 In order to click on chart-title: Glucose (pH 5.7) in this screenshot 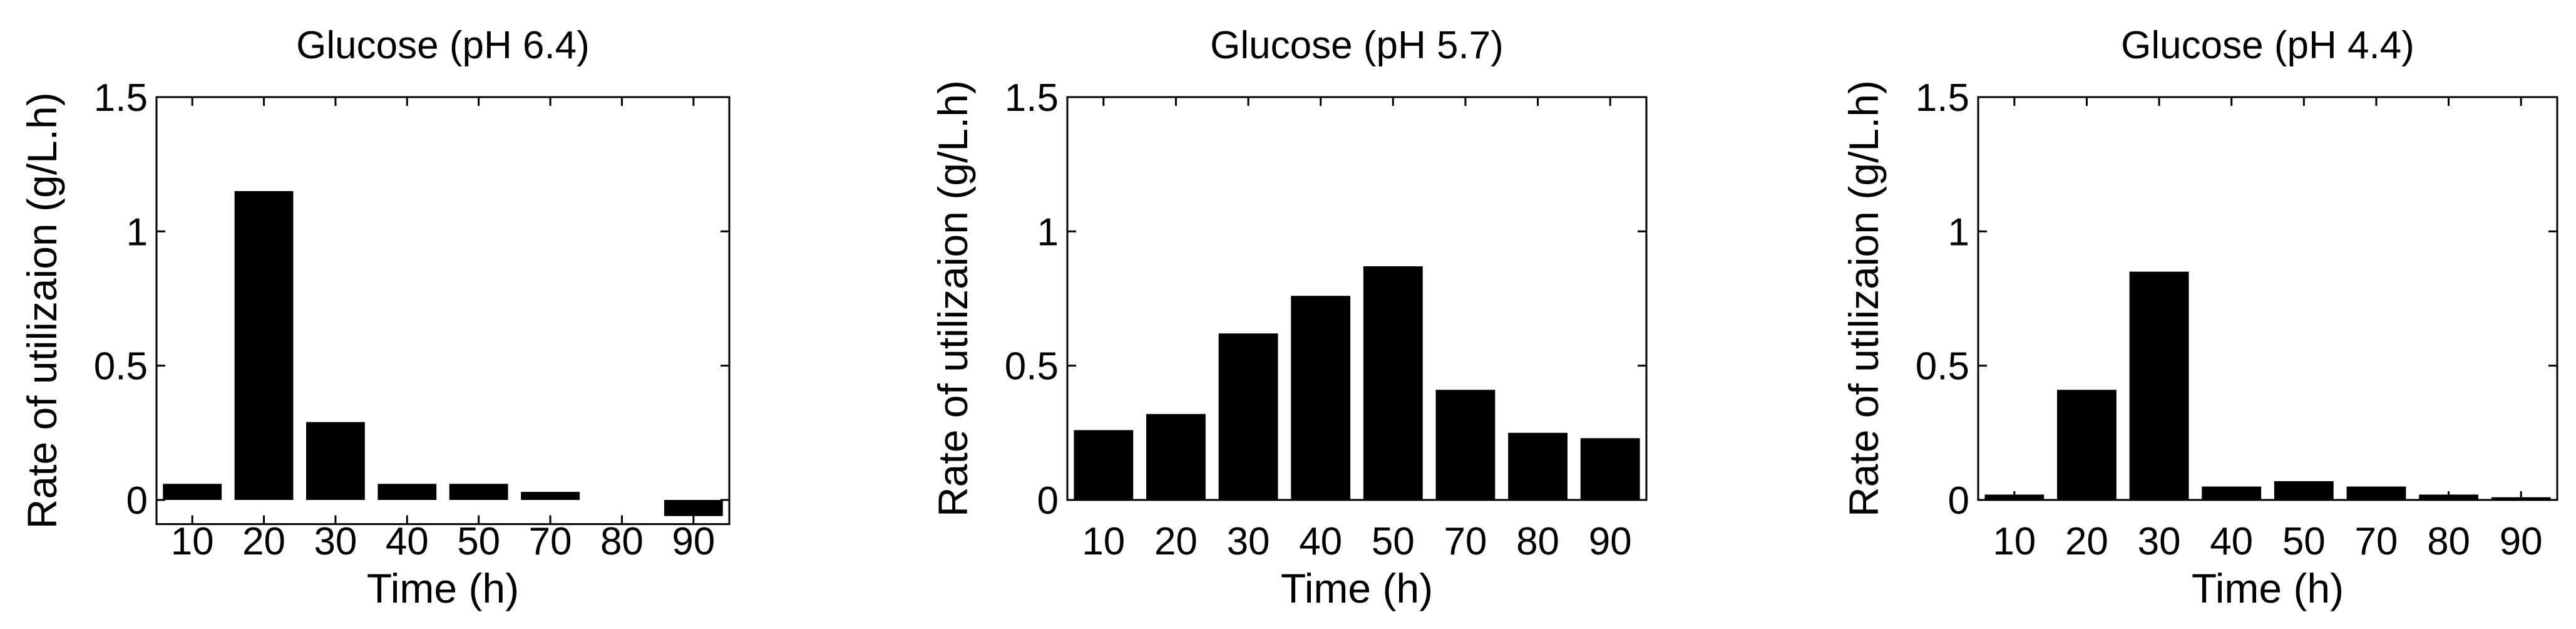, I will do `click(1357, 45)`.